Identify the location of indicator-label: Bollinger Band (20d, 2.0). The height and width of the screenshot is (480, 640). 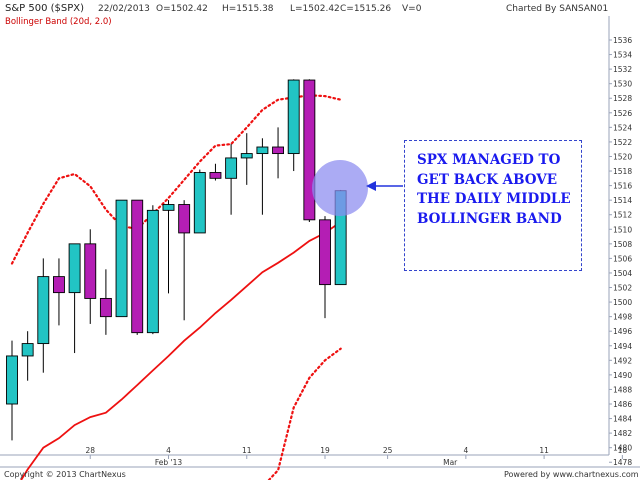
(58, 22).